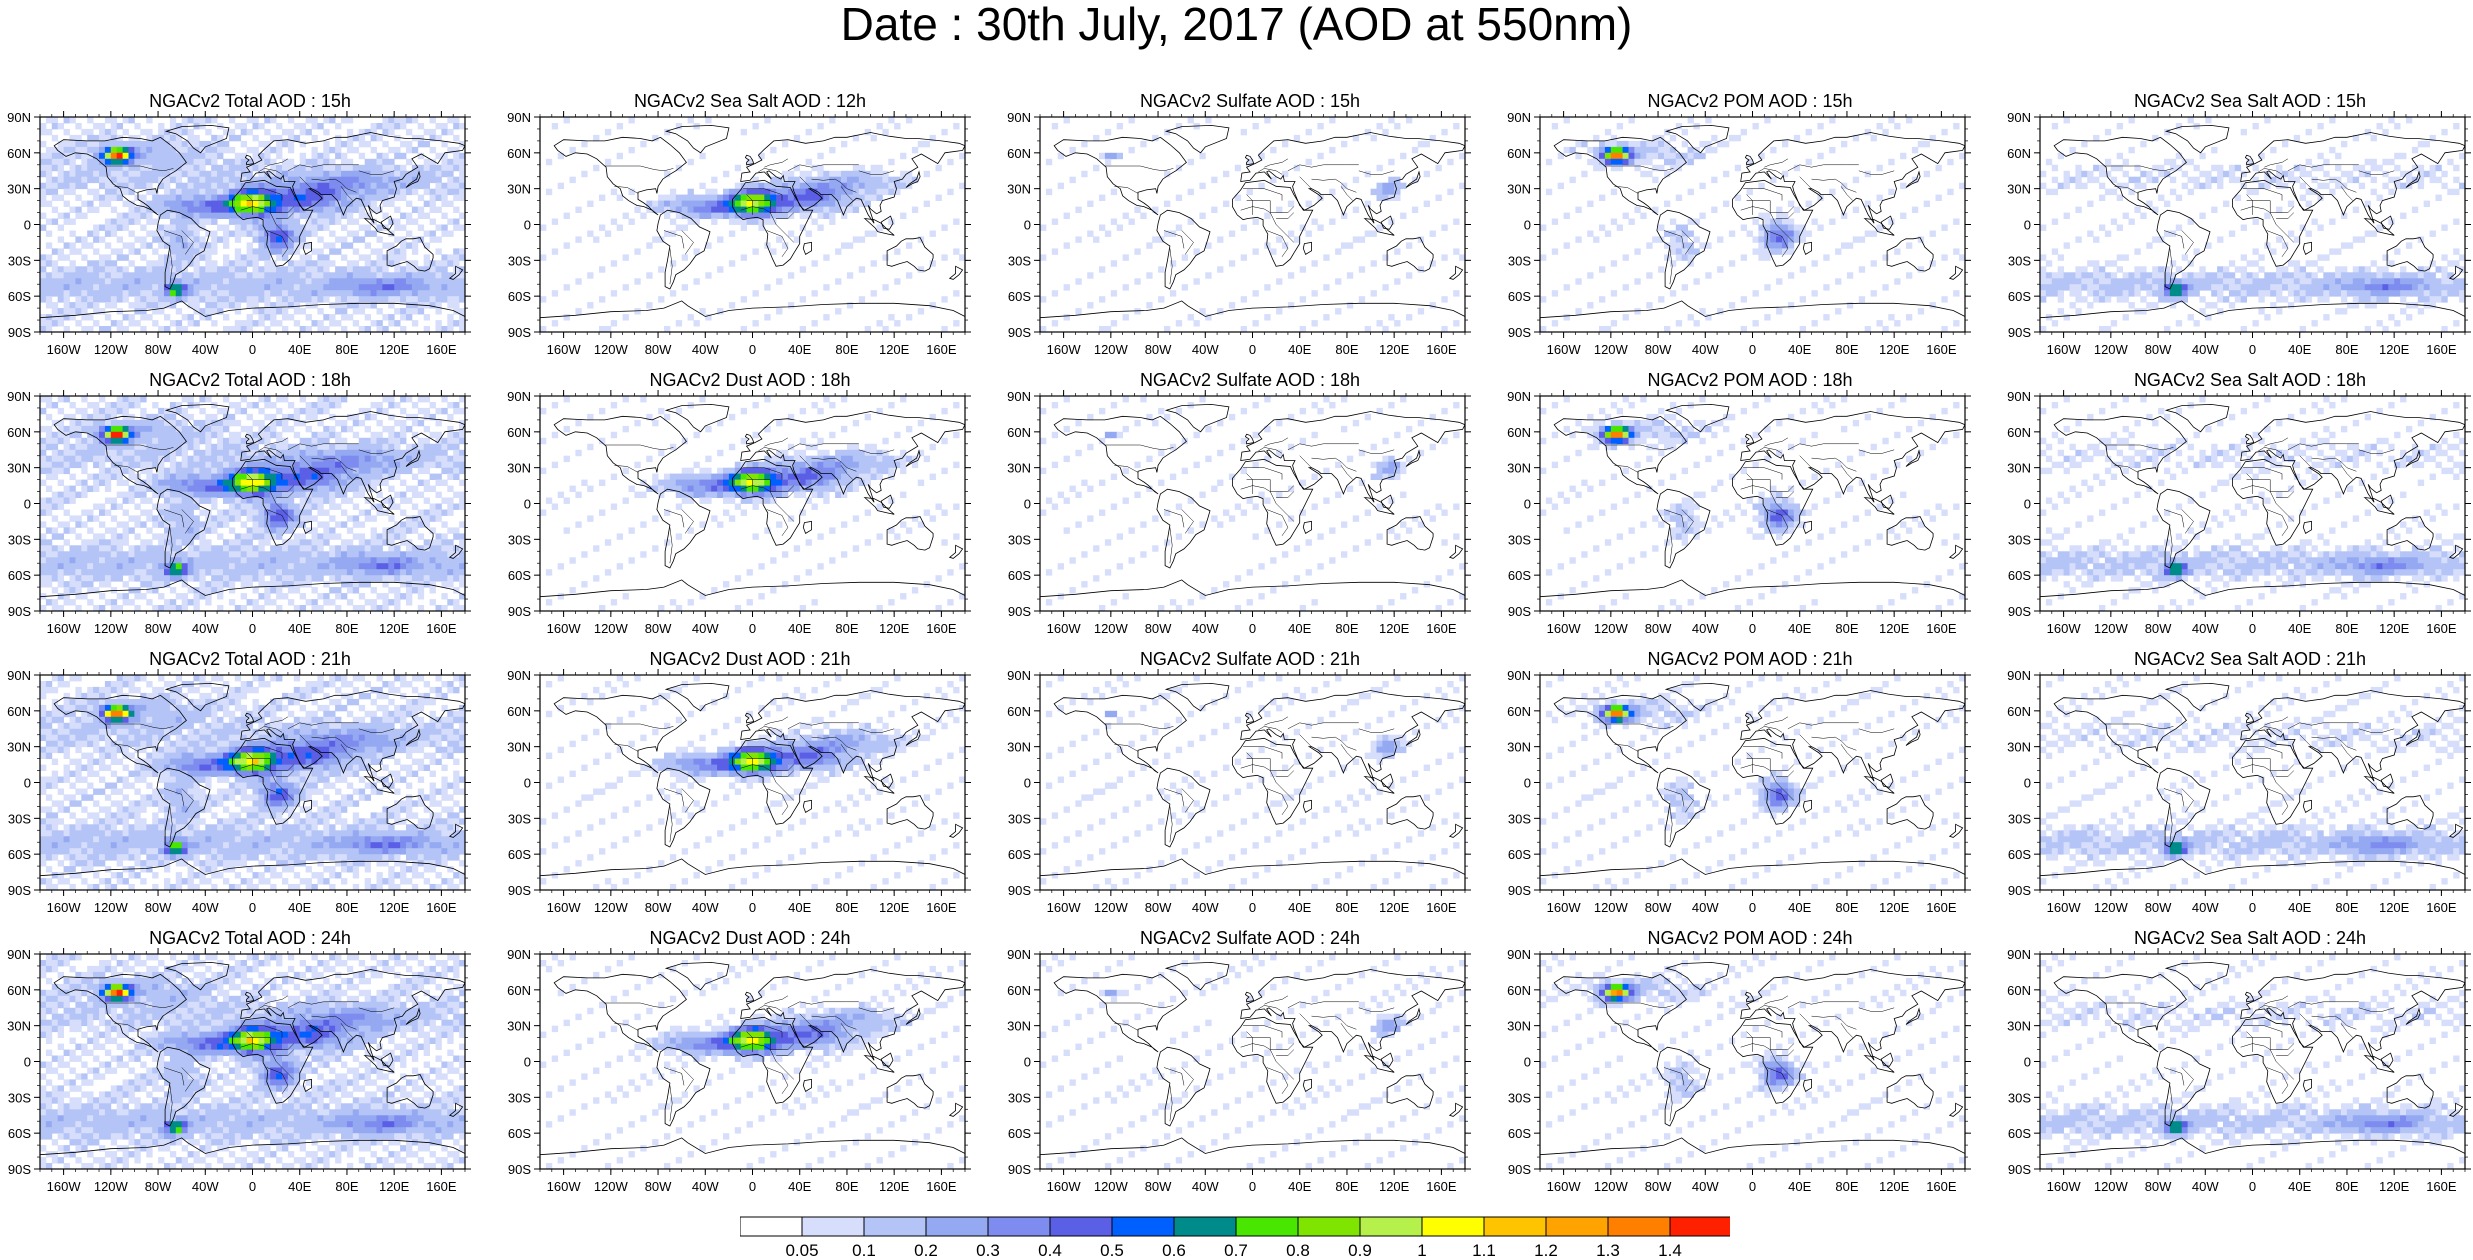  What do you see at coordinates (750, 101) in the screenshot?
I see `panel-title: NGACv2 Sea Salt AOD : 12h` at bounding box center [750, 101].